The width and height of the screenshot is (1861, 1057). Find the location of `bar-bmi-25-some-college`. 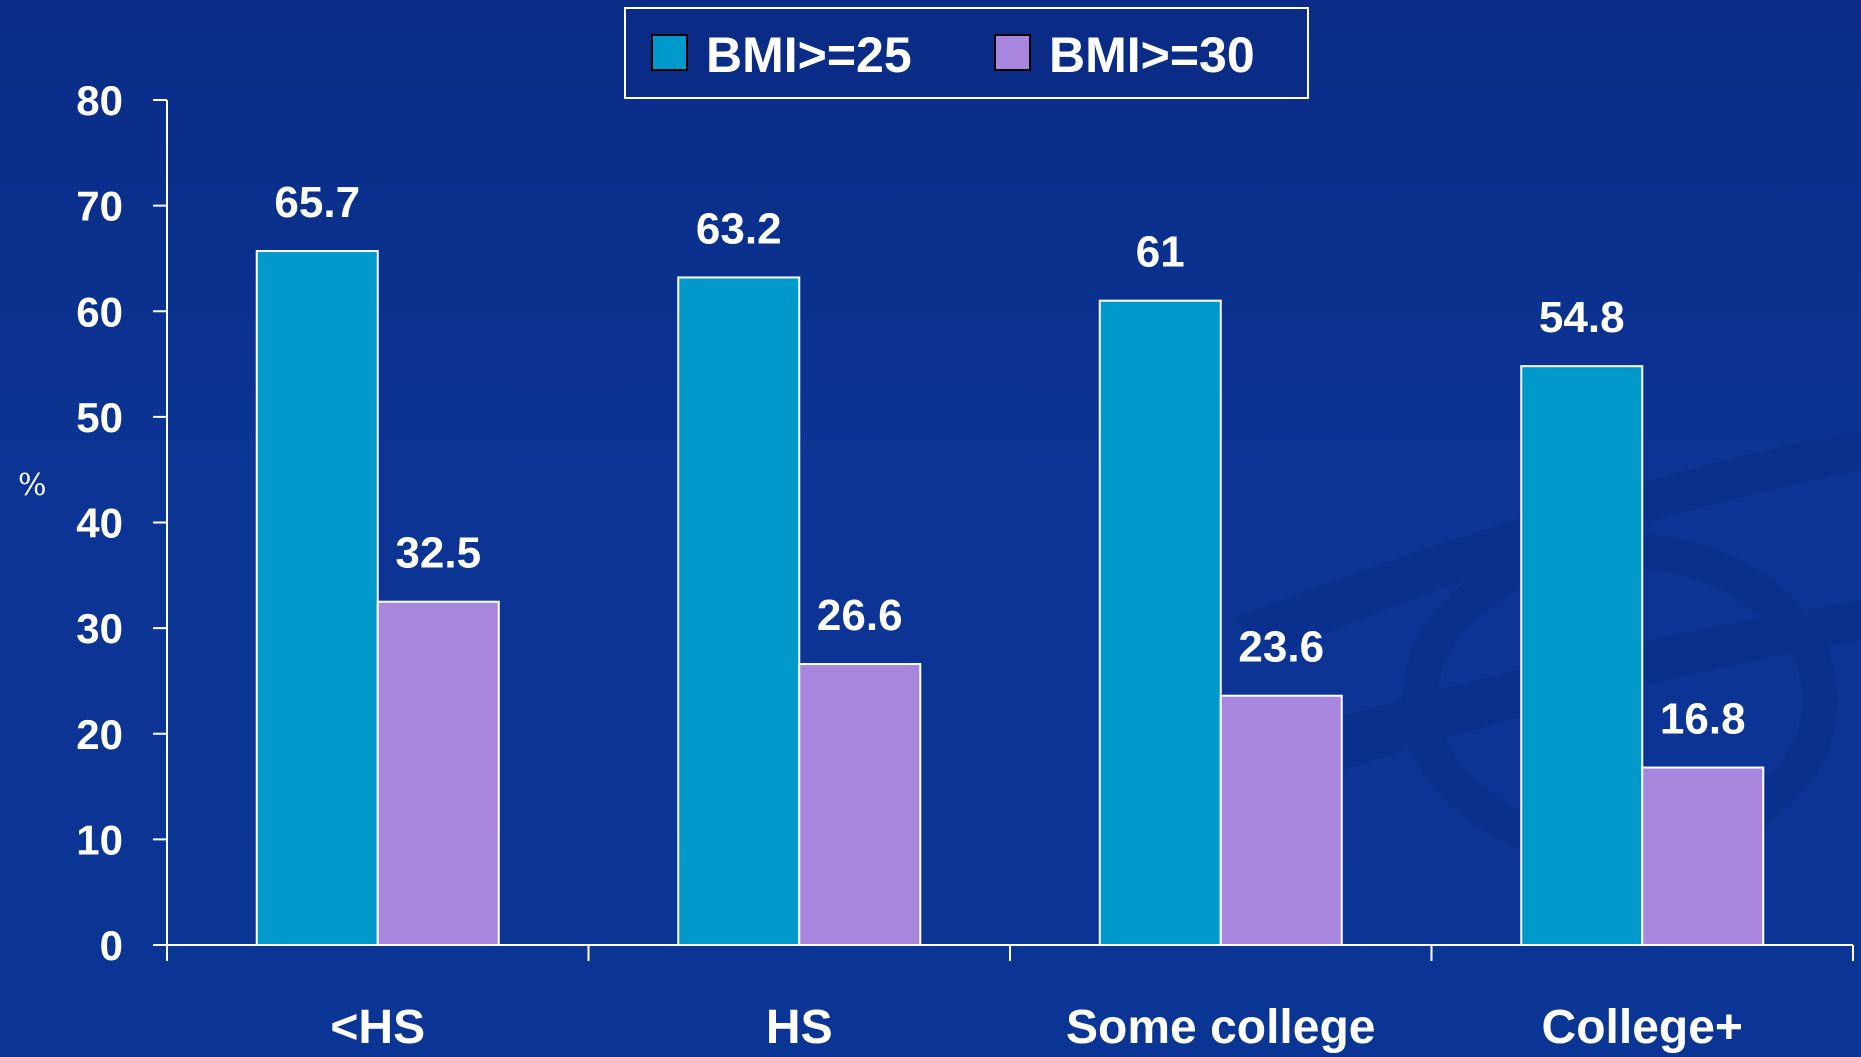

bar-bmi-25-some-college is located at coordinates (1160, 622).